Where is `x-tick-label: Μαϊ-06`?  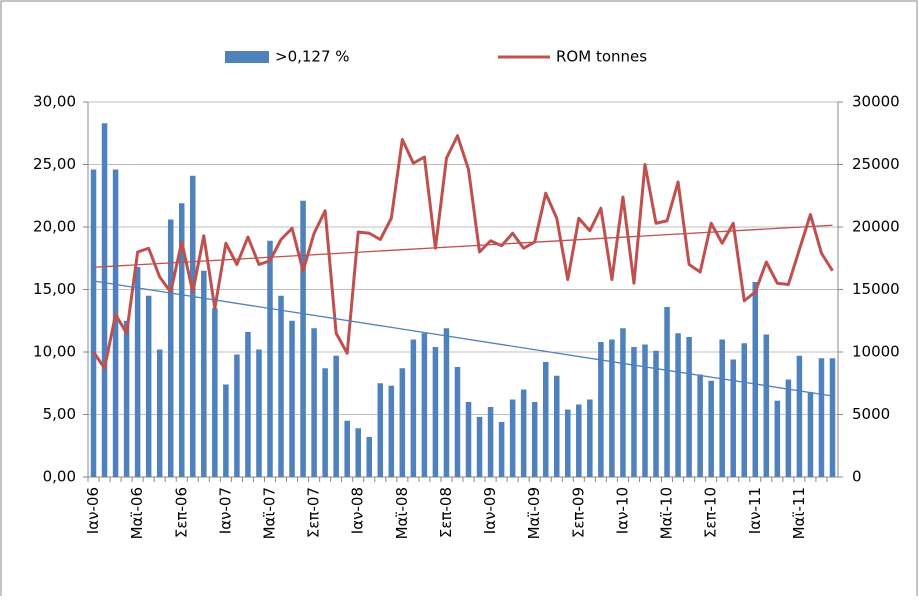 x-tick-label: Μαϊ-06 is located at coordinates (137, 513).